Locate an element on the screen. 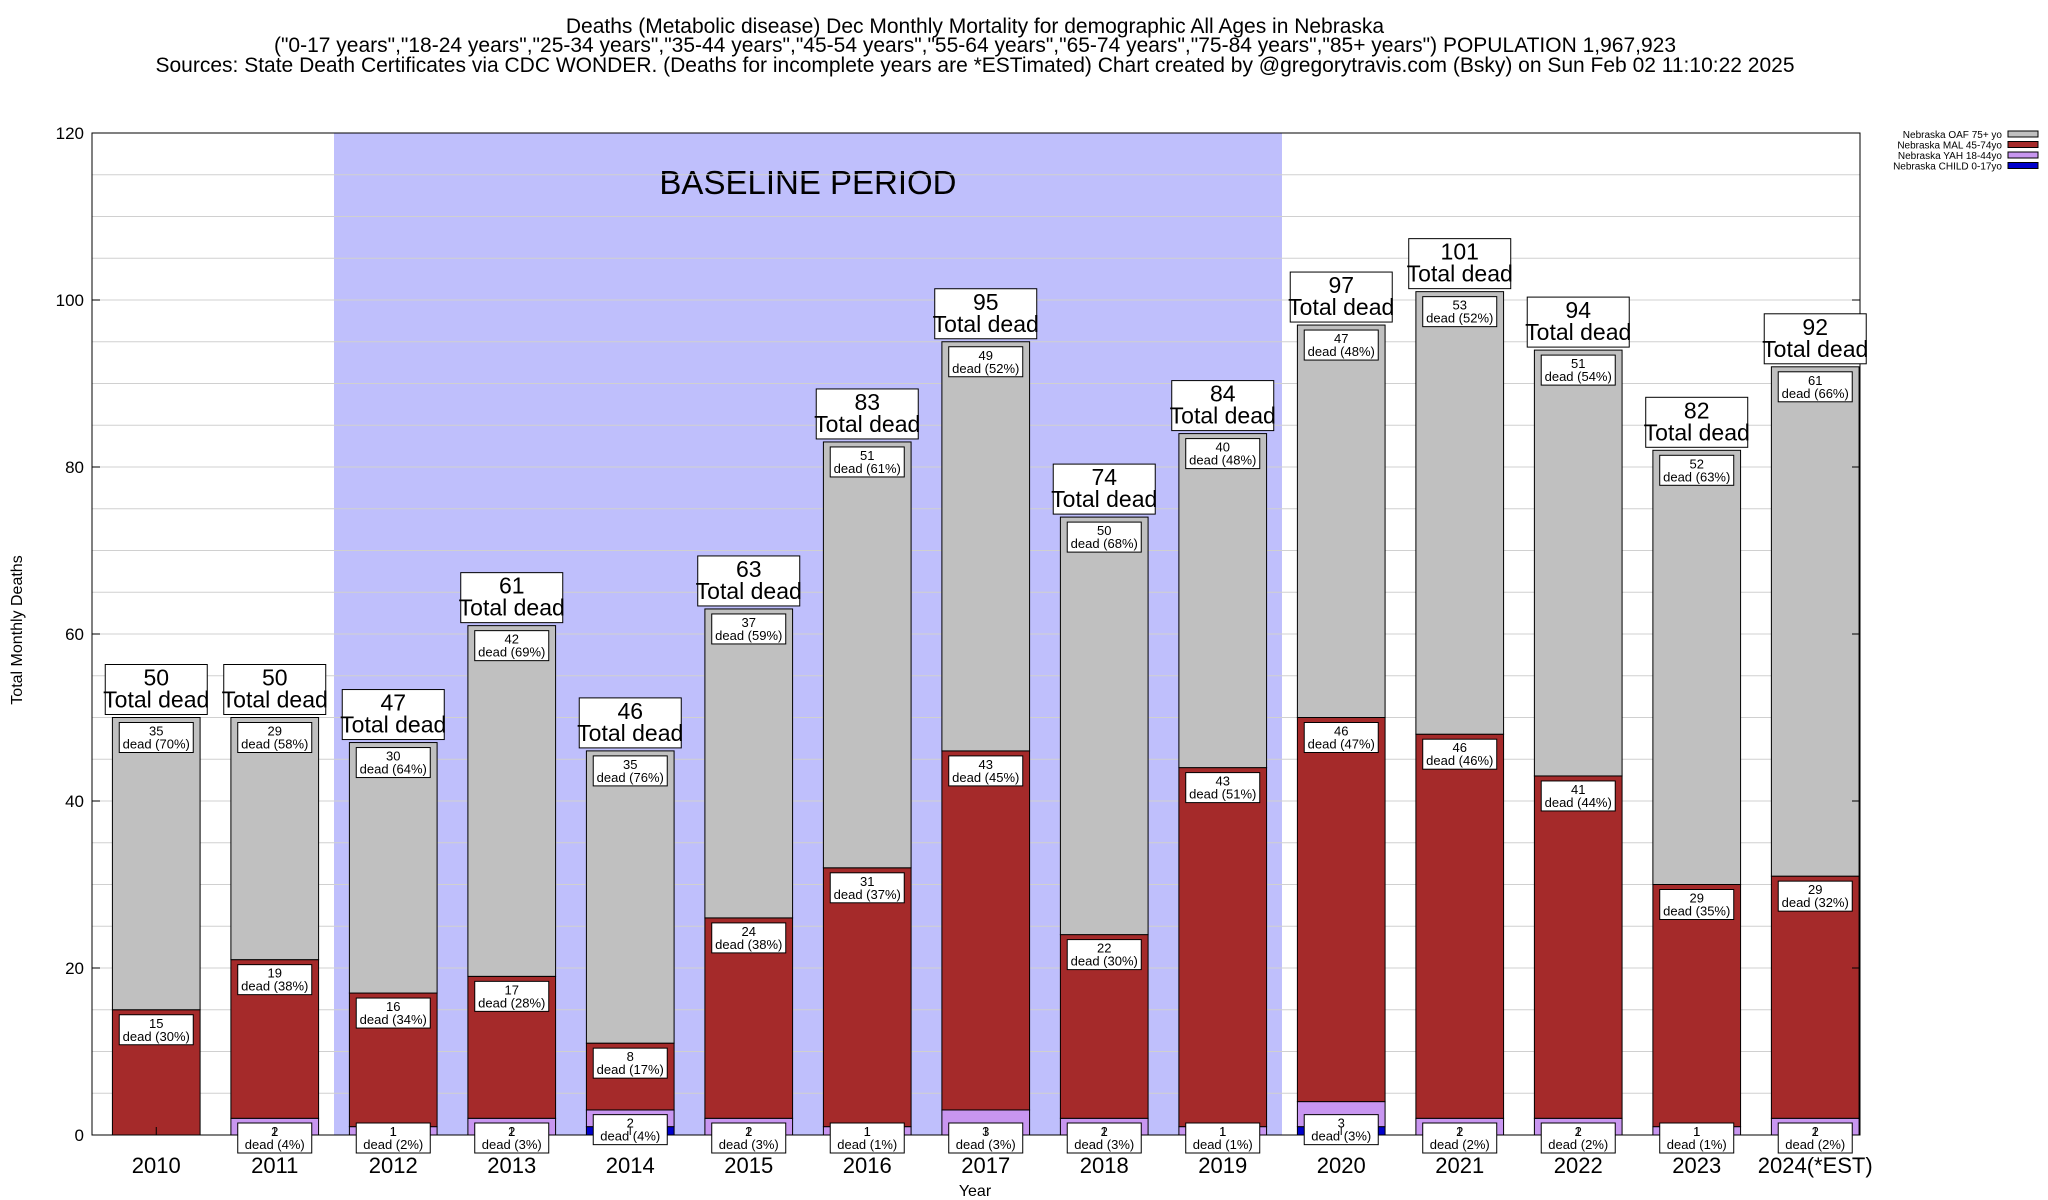  total-label-value: 101 is located at coordinates (1460, 252).